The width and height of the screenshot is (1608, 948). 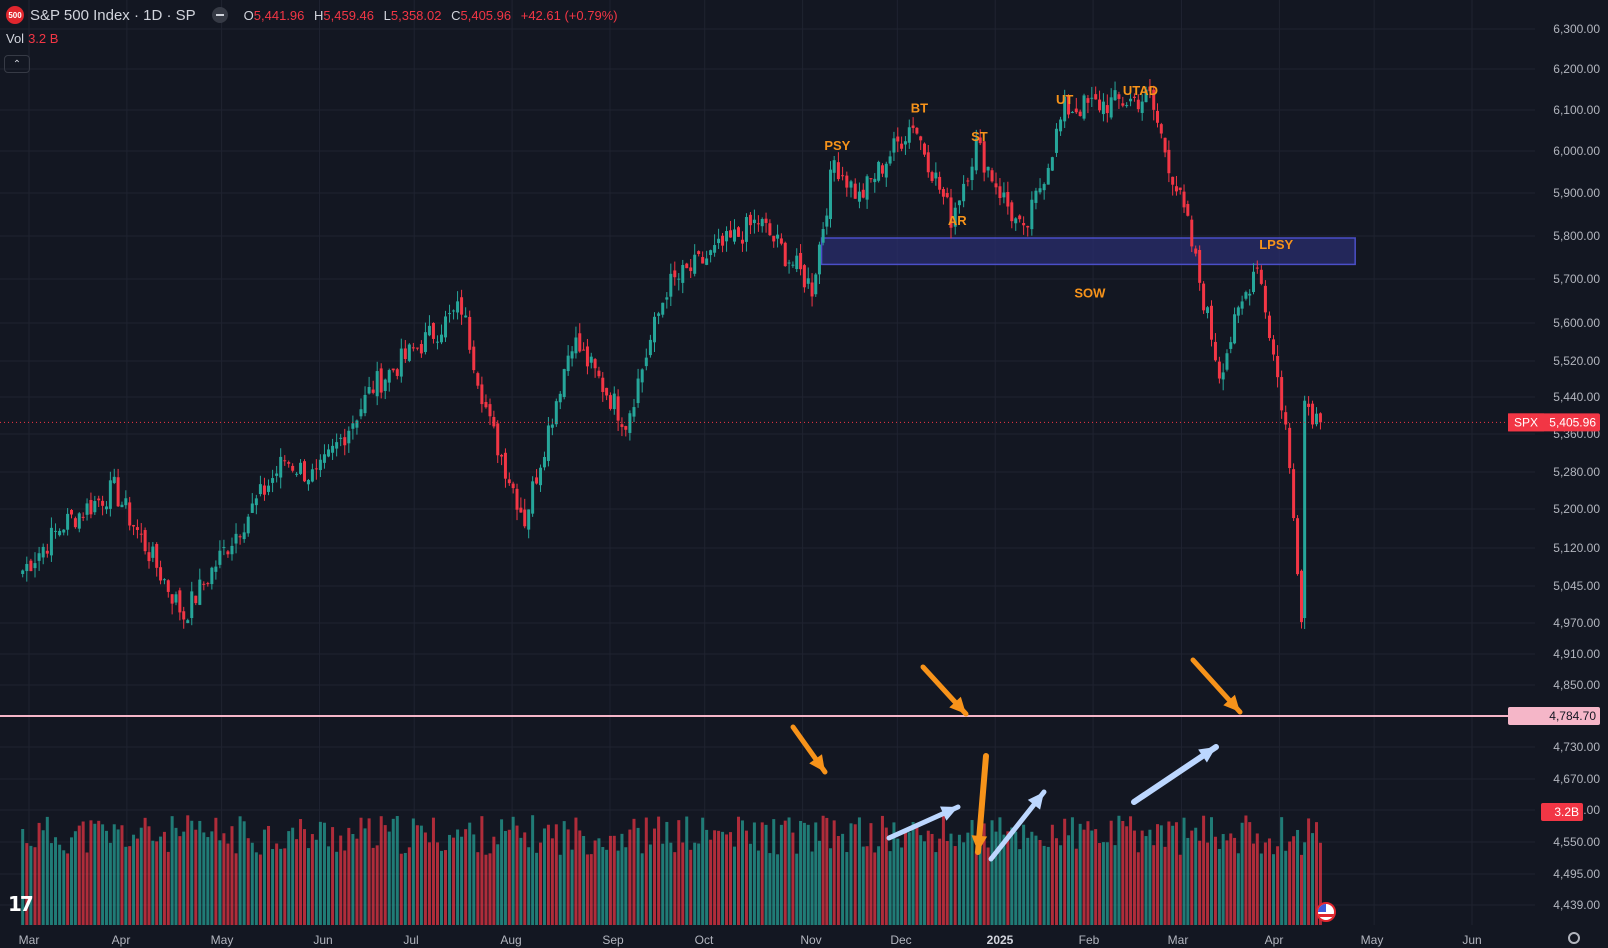 I want to click on us-flag-icon, so click(x=1326, y=912).